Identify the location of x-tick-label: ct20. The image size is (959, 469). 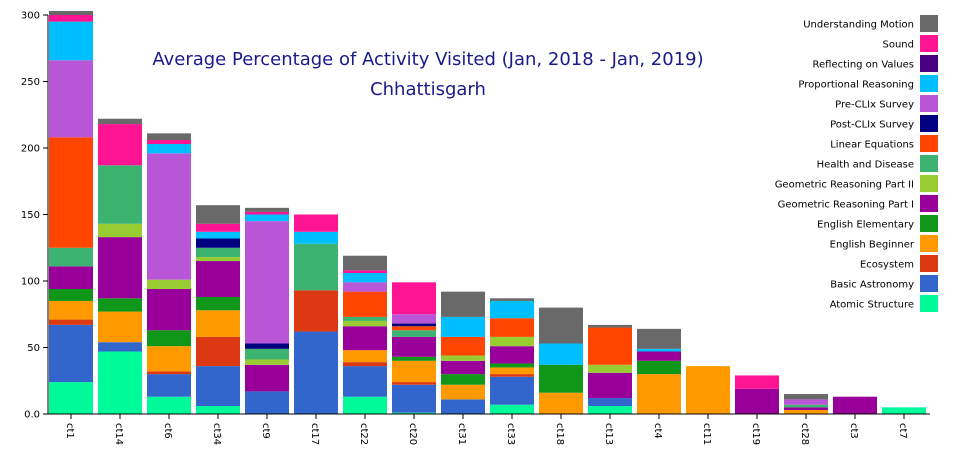
(412, 434).